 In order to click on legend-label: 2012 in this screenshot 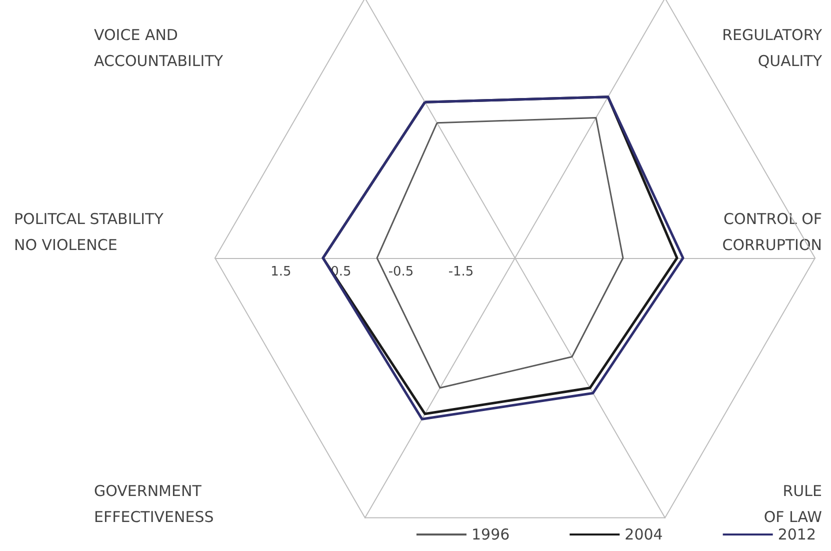, I will do `click(797, 535)`.